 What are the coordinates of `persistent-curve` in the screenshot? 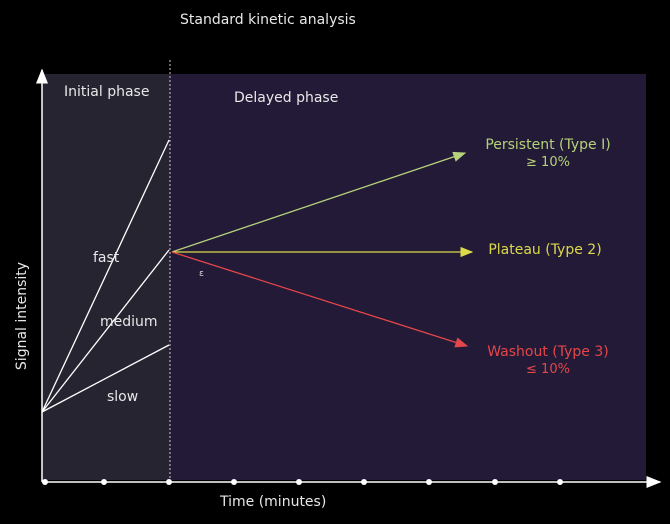 It's located at (319, 202).